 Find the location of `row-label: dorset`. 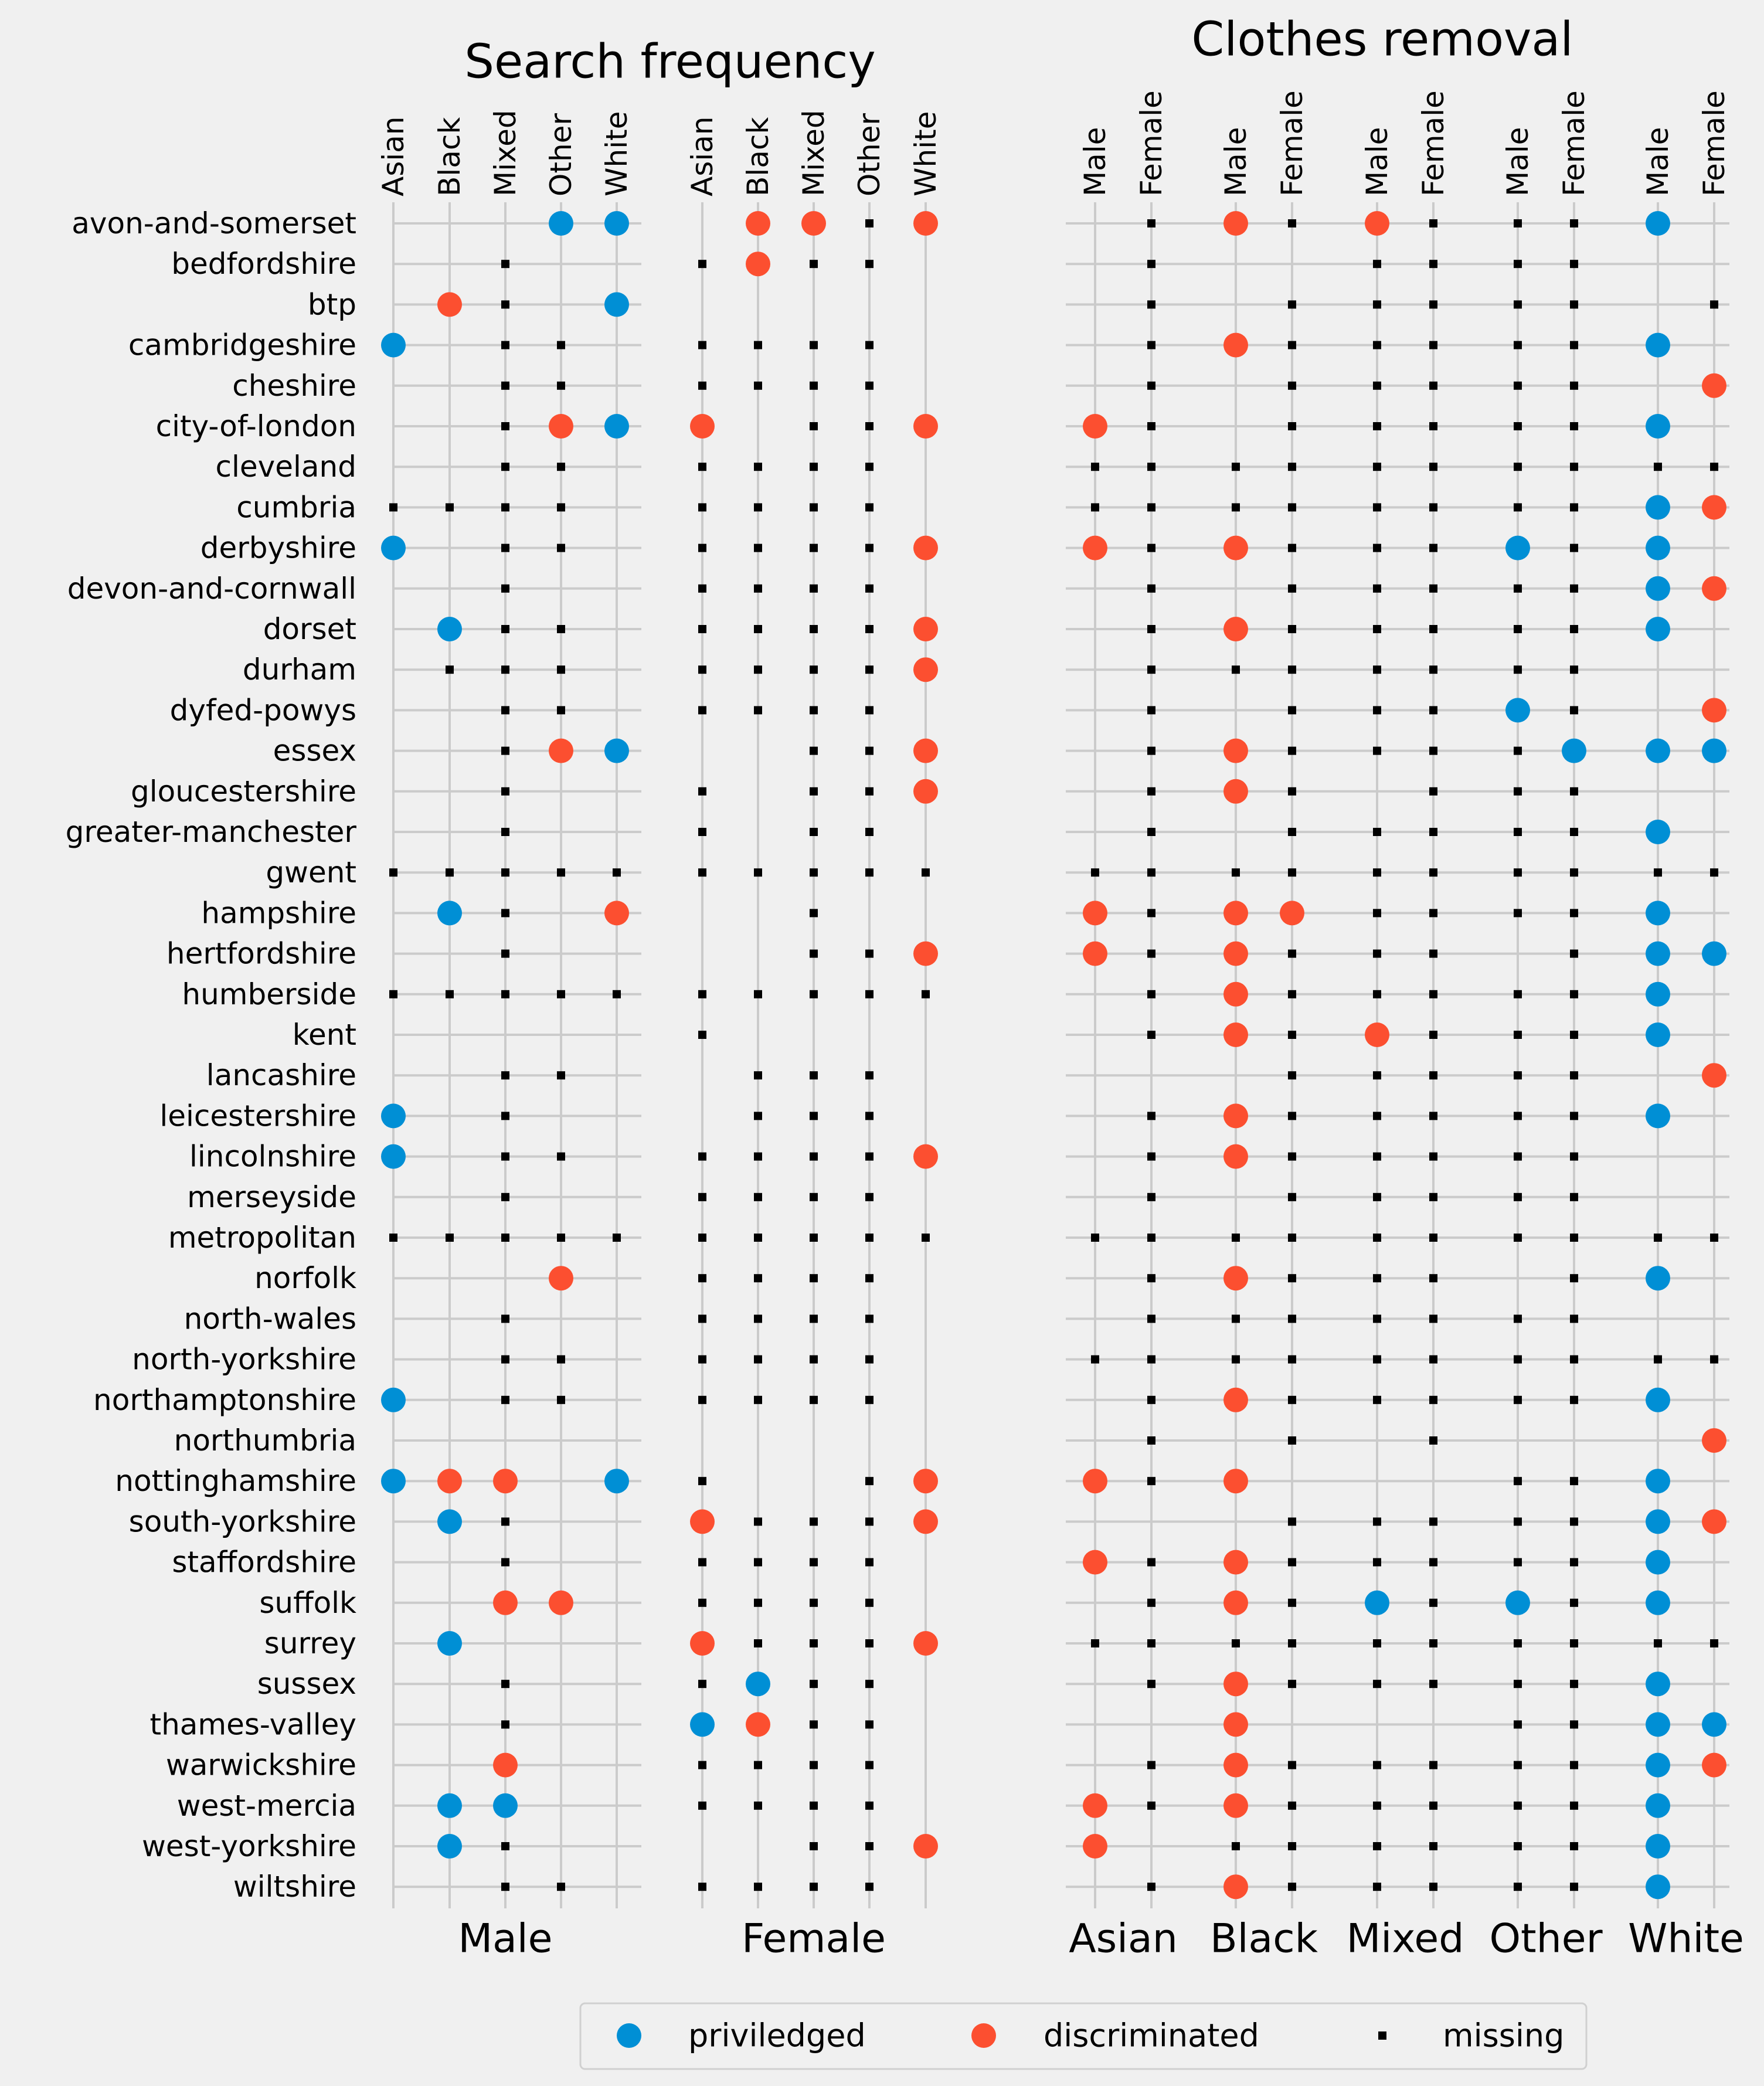

row-label: dorset is located at coordinates (309, 629).